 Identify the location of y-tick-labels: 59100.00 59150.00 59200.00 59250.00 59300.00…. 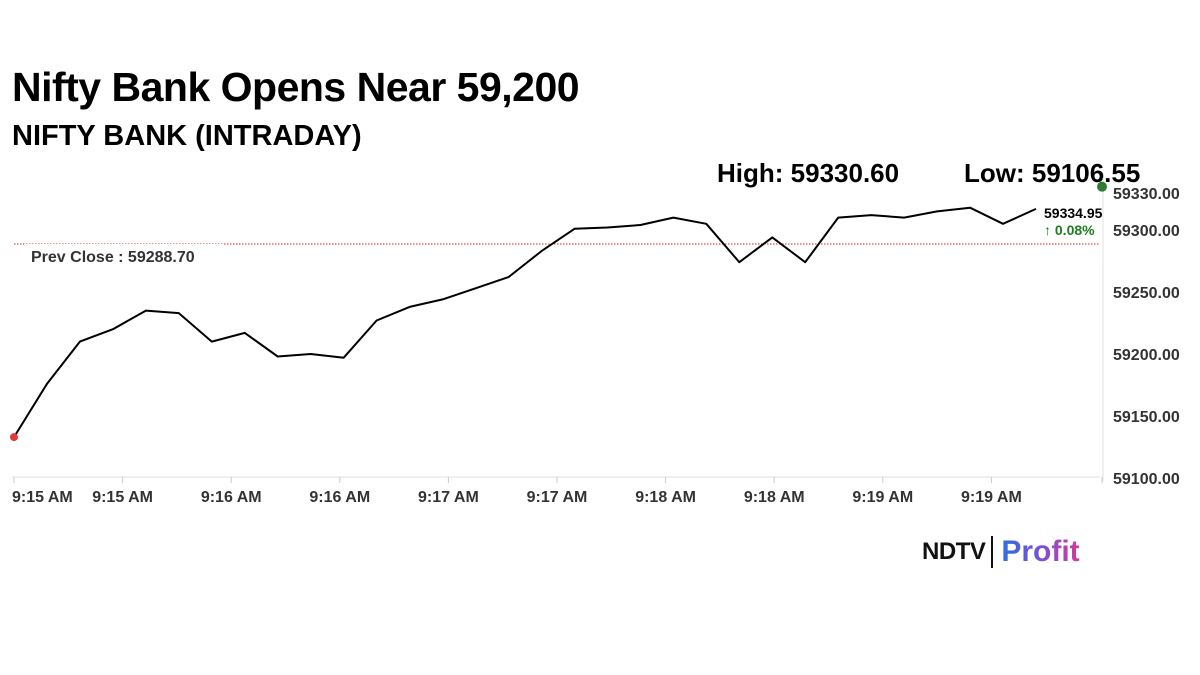
(1146, 337).